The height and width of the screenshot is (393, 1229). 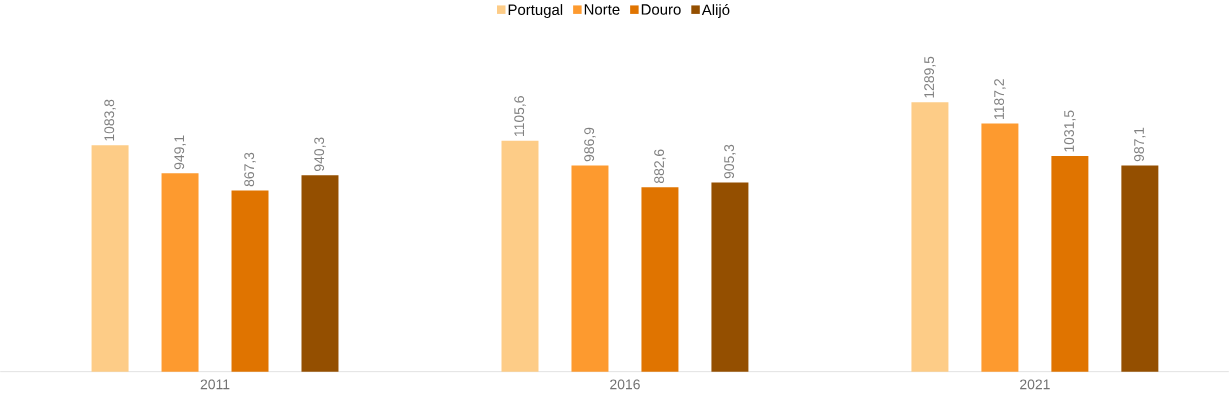 What do you see at coordinates (661, 9) in the screenshot?
I see `legend-label: Douro` at bounding box center [661, 9].